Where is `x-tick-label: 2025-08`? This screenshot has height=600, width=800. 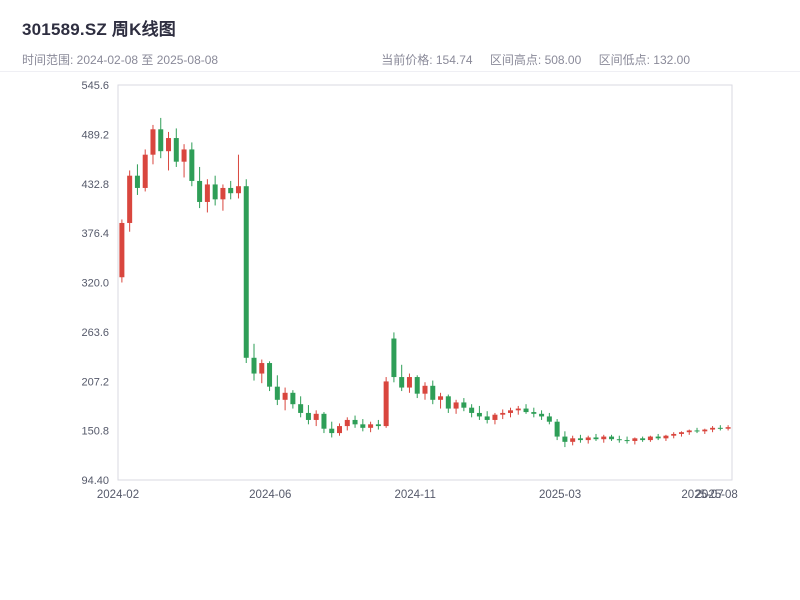 x-tick-label: 2025-08 is located at coordinates (717, 495).